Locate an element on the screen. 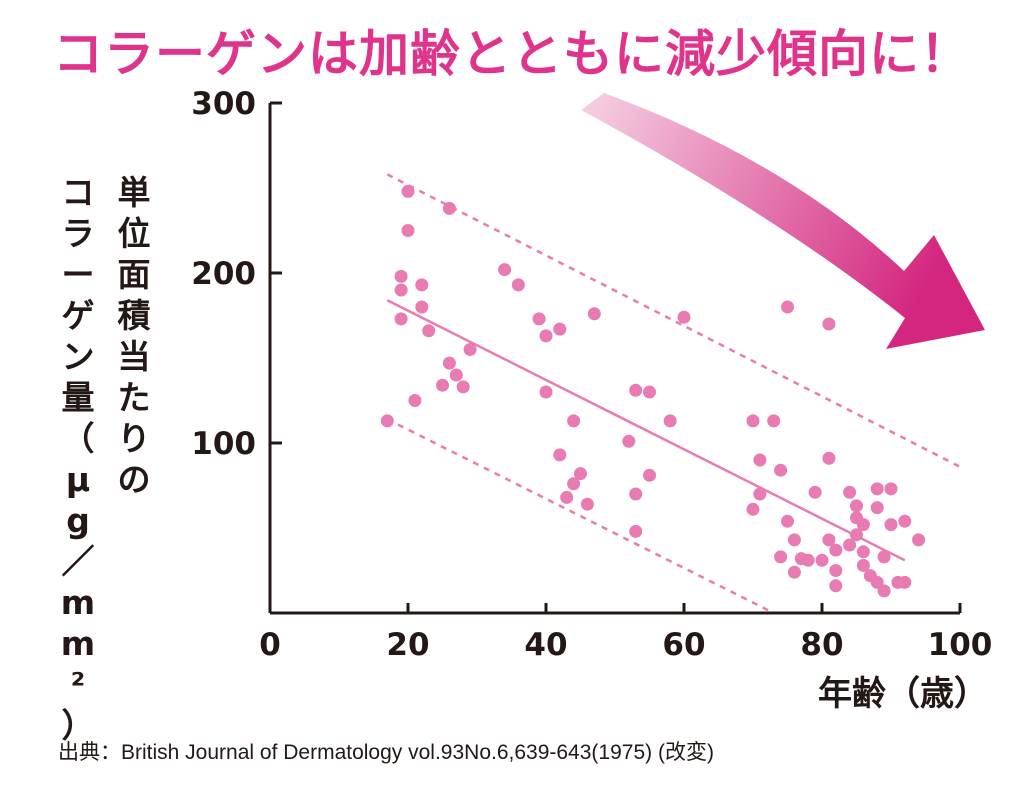  x-tick-label: 100 is located at coordinates (960, 645).